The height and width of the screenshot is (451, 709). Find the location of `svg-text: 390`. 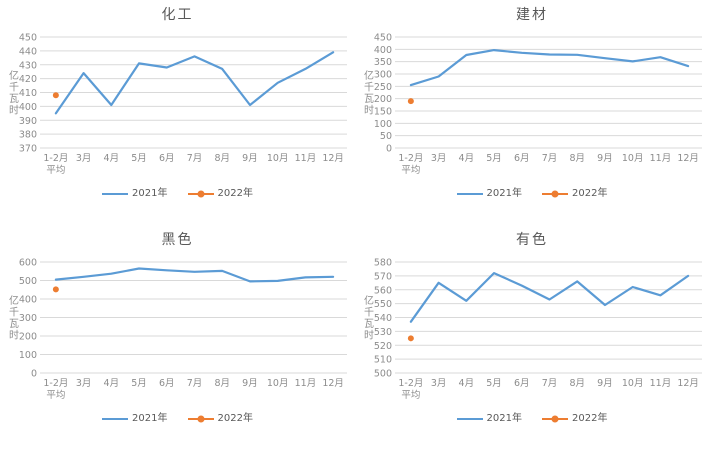

svg-text: 390 is located at coordinates (28, 121).